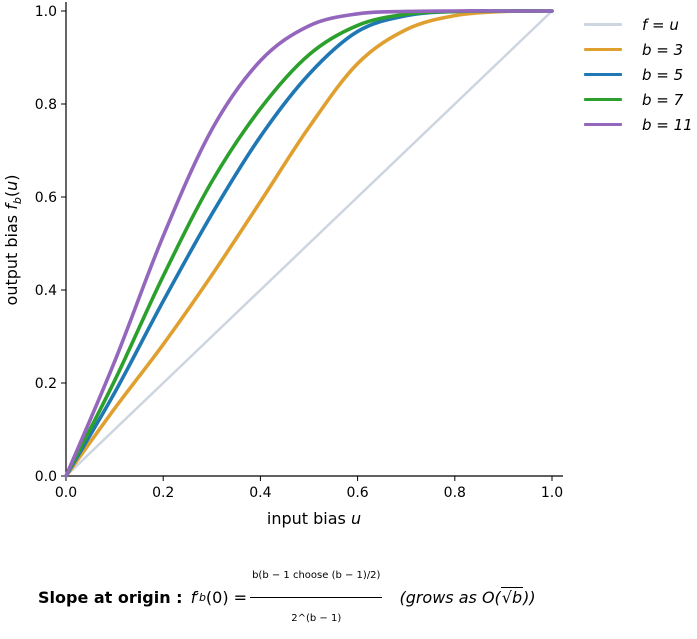  I want to click on x-tick-label: 0.2, so click(163, 493).